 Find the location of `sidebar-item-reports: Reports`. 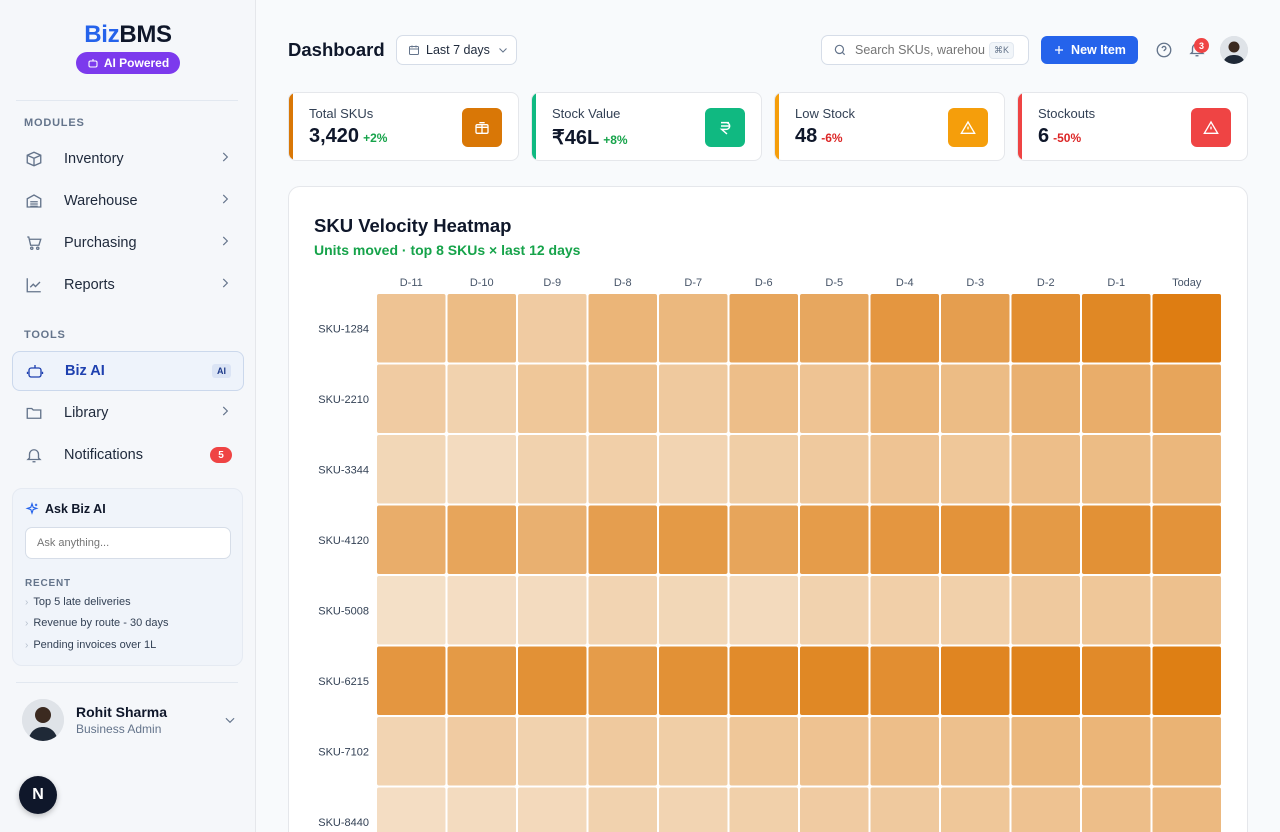

sidebar-item-reports: Reports is located at coordinates (128, 285).